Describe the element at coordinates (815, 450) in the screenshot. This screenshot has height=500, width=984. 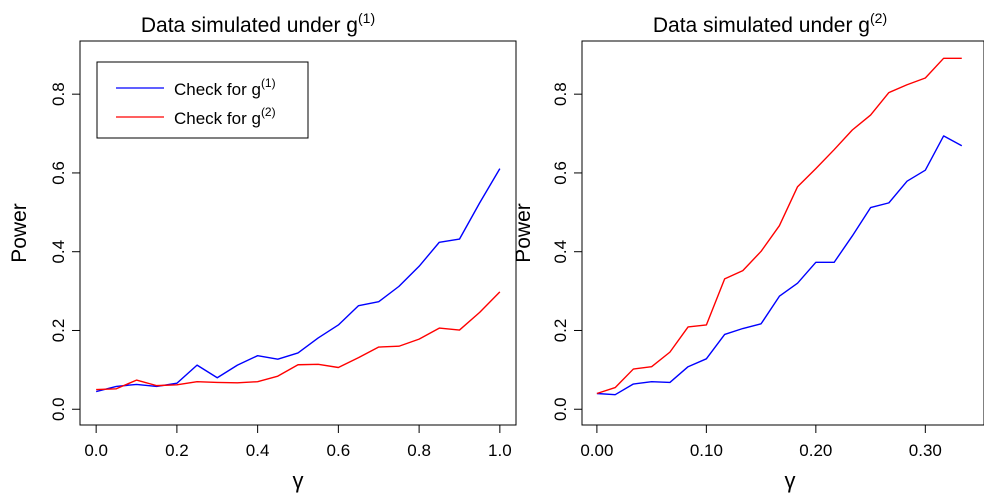
I see `right-x-tick-label: 0.20` at that location.